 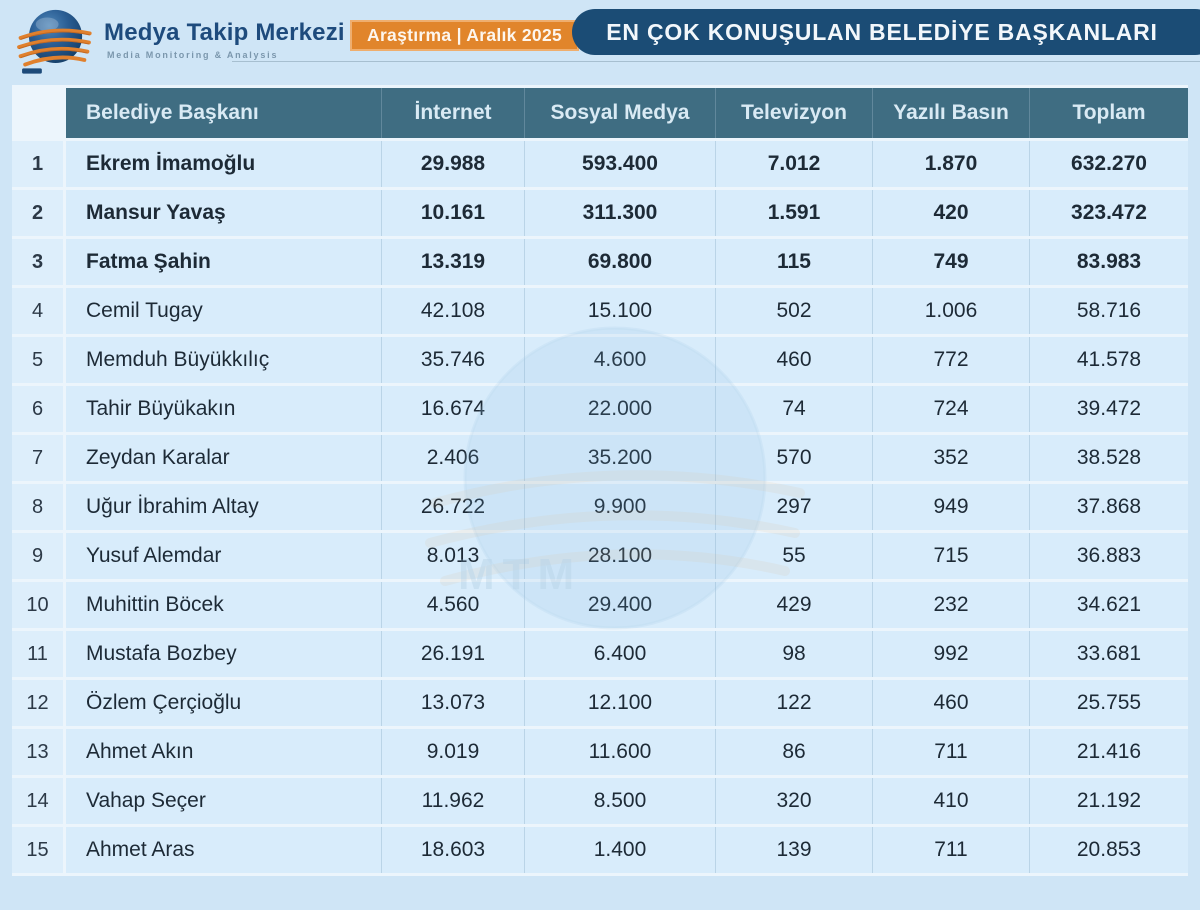 I want to click on internet-cell: 42.108, so click(x=453, y=311).